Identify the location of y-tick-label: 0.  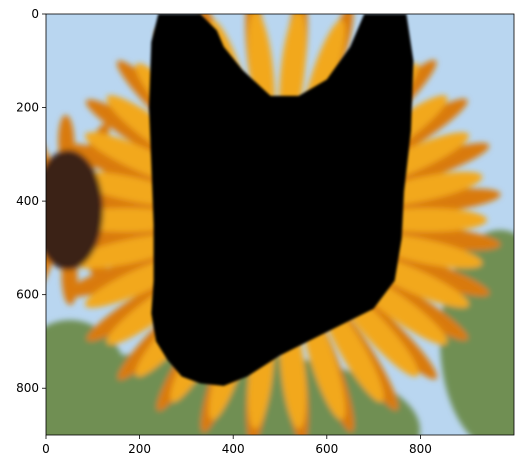
(35, 14).